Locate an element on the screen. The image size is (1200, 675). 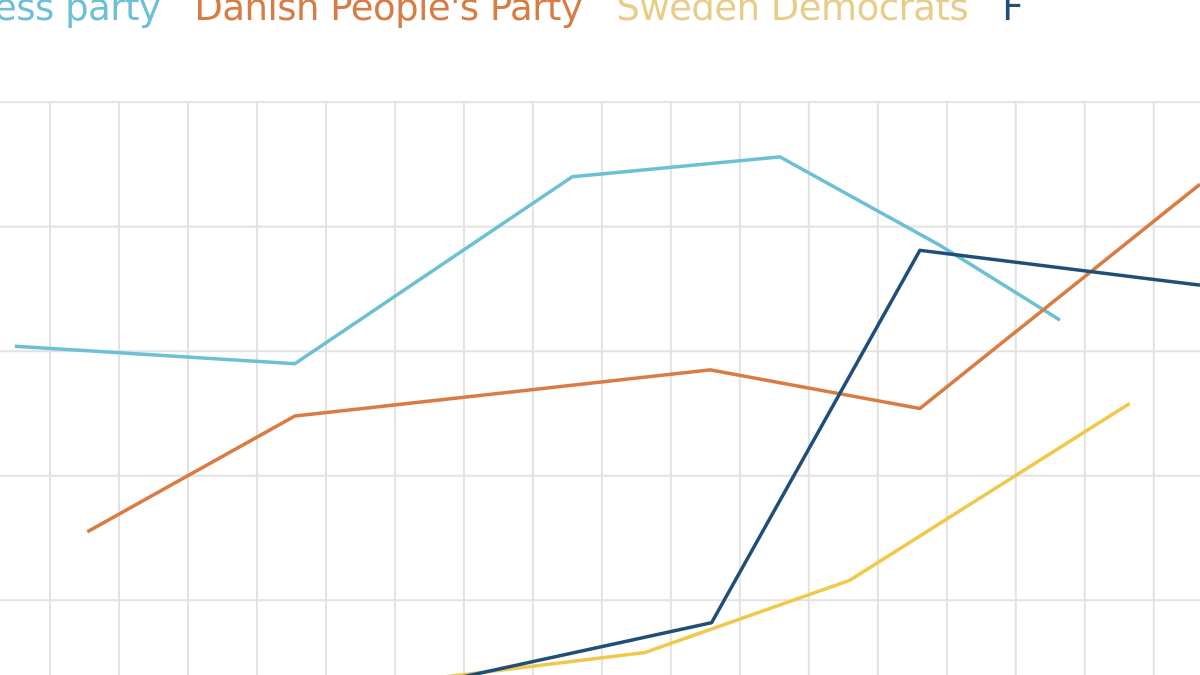
legend-entry: F is located at coordinates (1013, 14).